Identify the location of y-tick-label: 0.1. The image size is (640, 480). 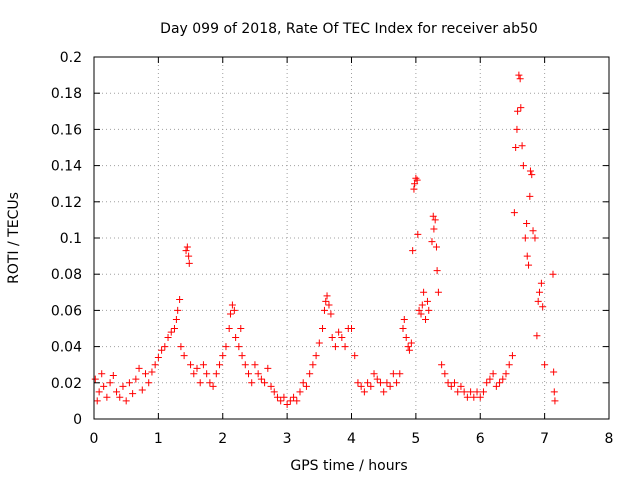
(71, 239).